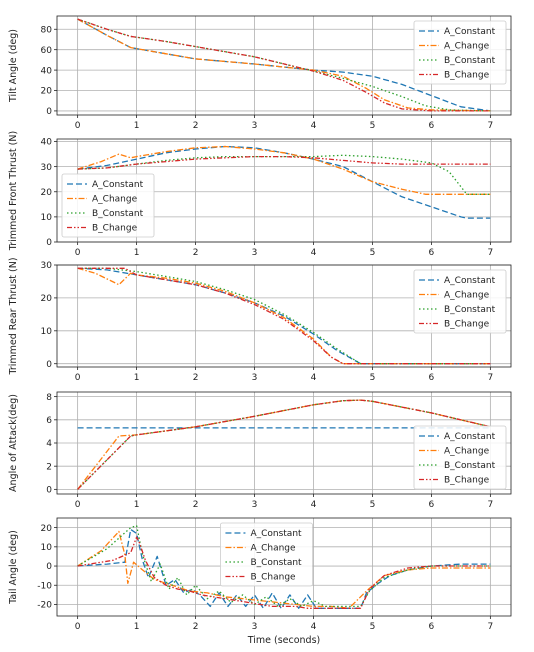 This screenshot has width=534, height=652. Describe the element at coordinates (49, 398) in the screenshot. I see `y-tick-label: 8` at that location.